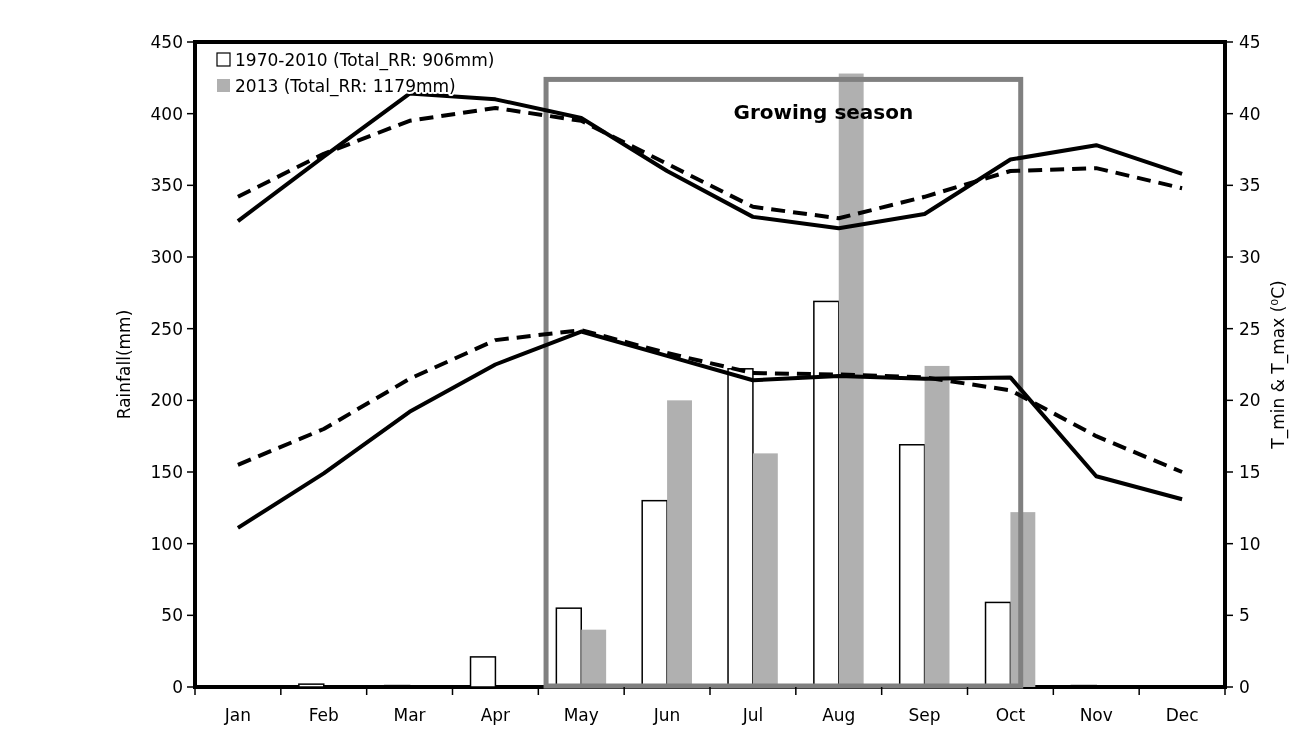 This screenshot has width=1306, height=740. Describe the element at coordinates (345, 86) in the screenshot. I see `legend-label: 2013 (Total_RR: 1179mm)` at that location.